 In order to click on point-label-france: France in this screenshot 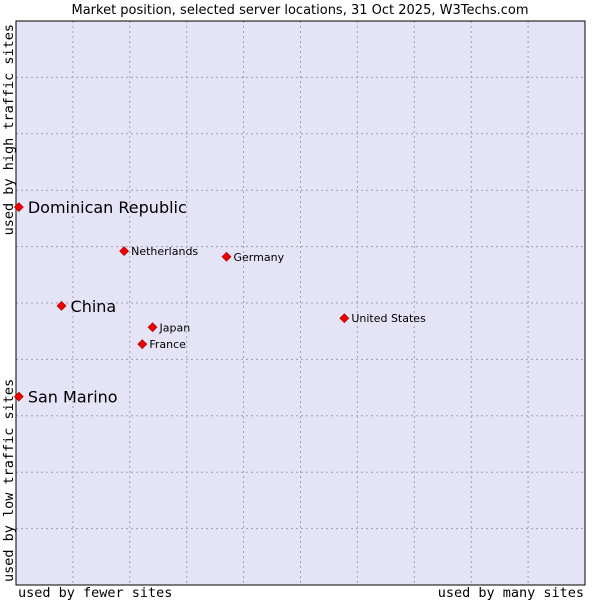, I will do `click(167, 344)`.